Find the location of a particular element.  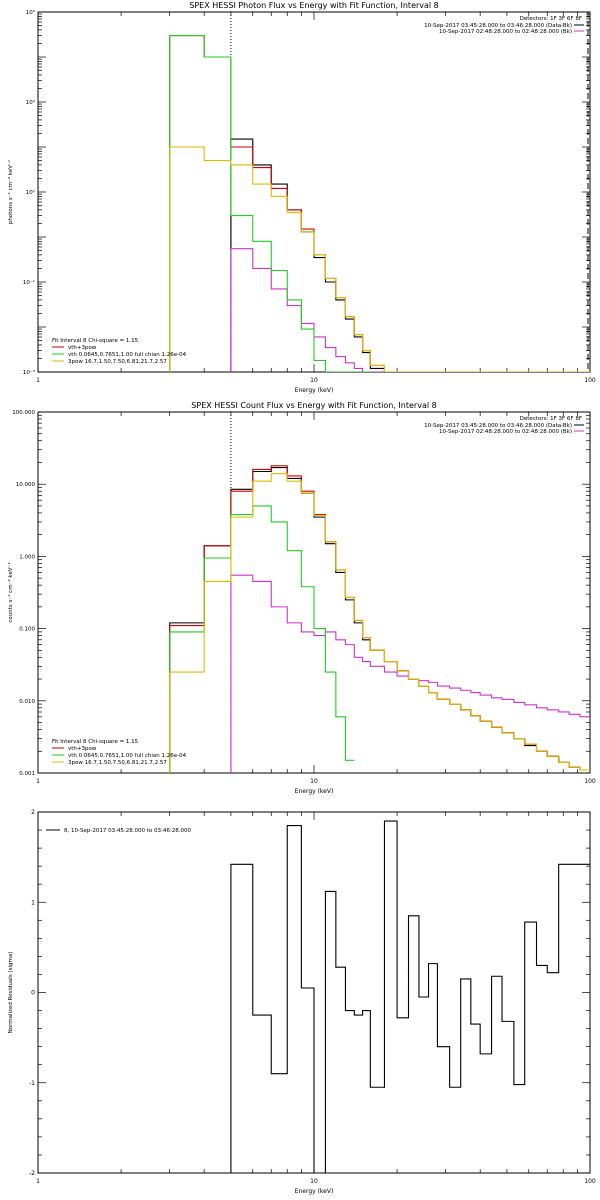

y-tick-label: 0.001 is located at coordinates (27, 774).